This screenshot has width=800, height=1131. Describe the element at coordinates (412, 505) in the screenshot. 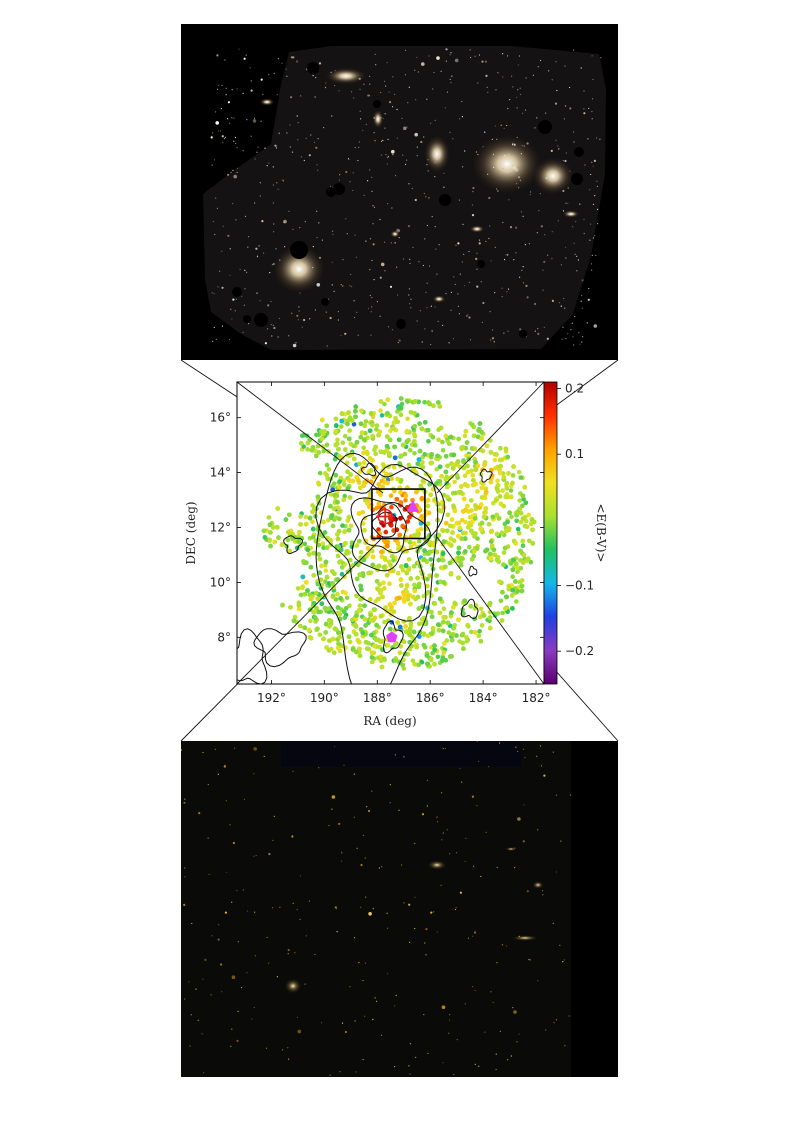

I see `magenta-triangle-marker` at that location.